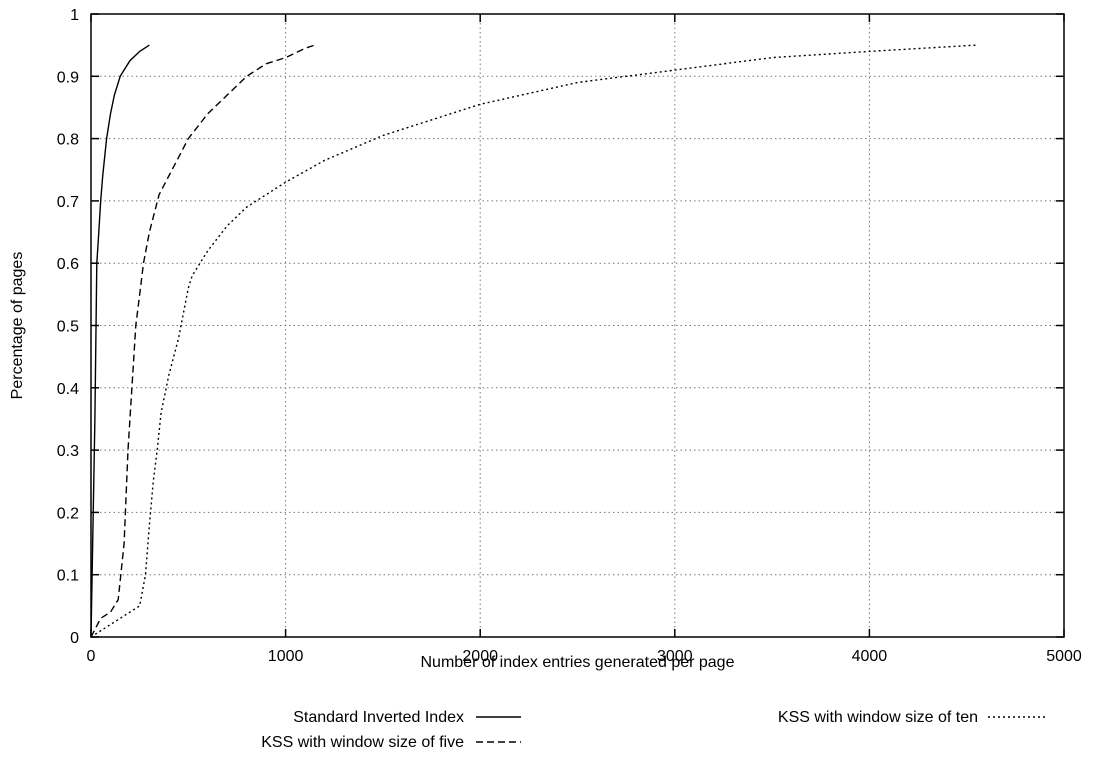 This screenshot has height=757, width=1099. What do you see at coordinates (68, 513) in the screenshot?
I see `y-tick-label: 0.2` at bounding box center [68, 513].